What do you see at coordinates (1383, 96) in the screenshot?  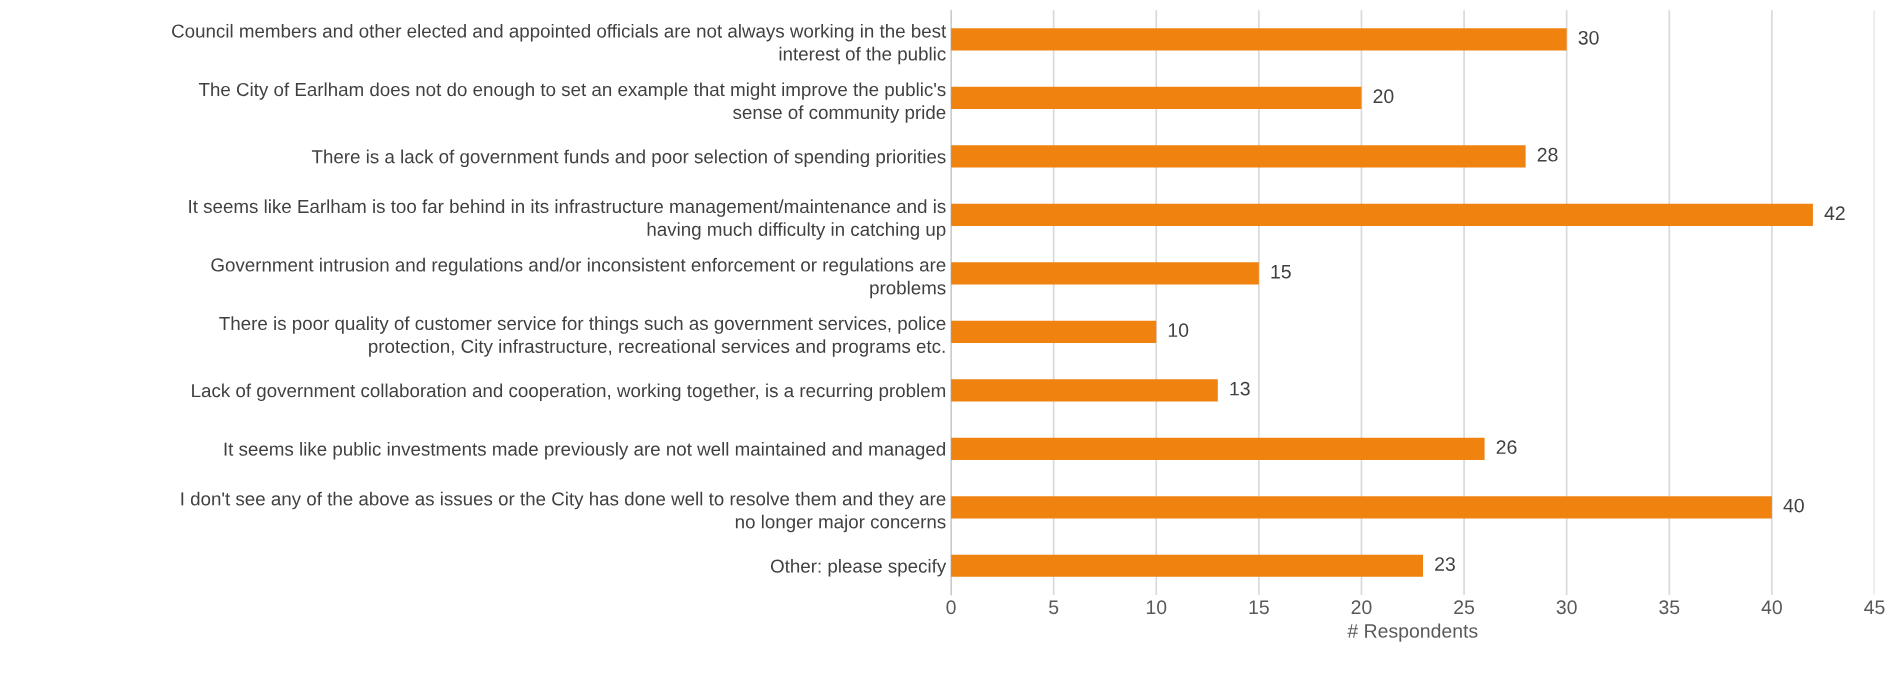 I see `data-label: 20` at bounding box center [1383, 96].